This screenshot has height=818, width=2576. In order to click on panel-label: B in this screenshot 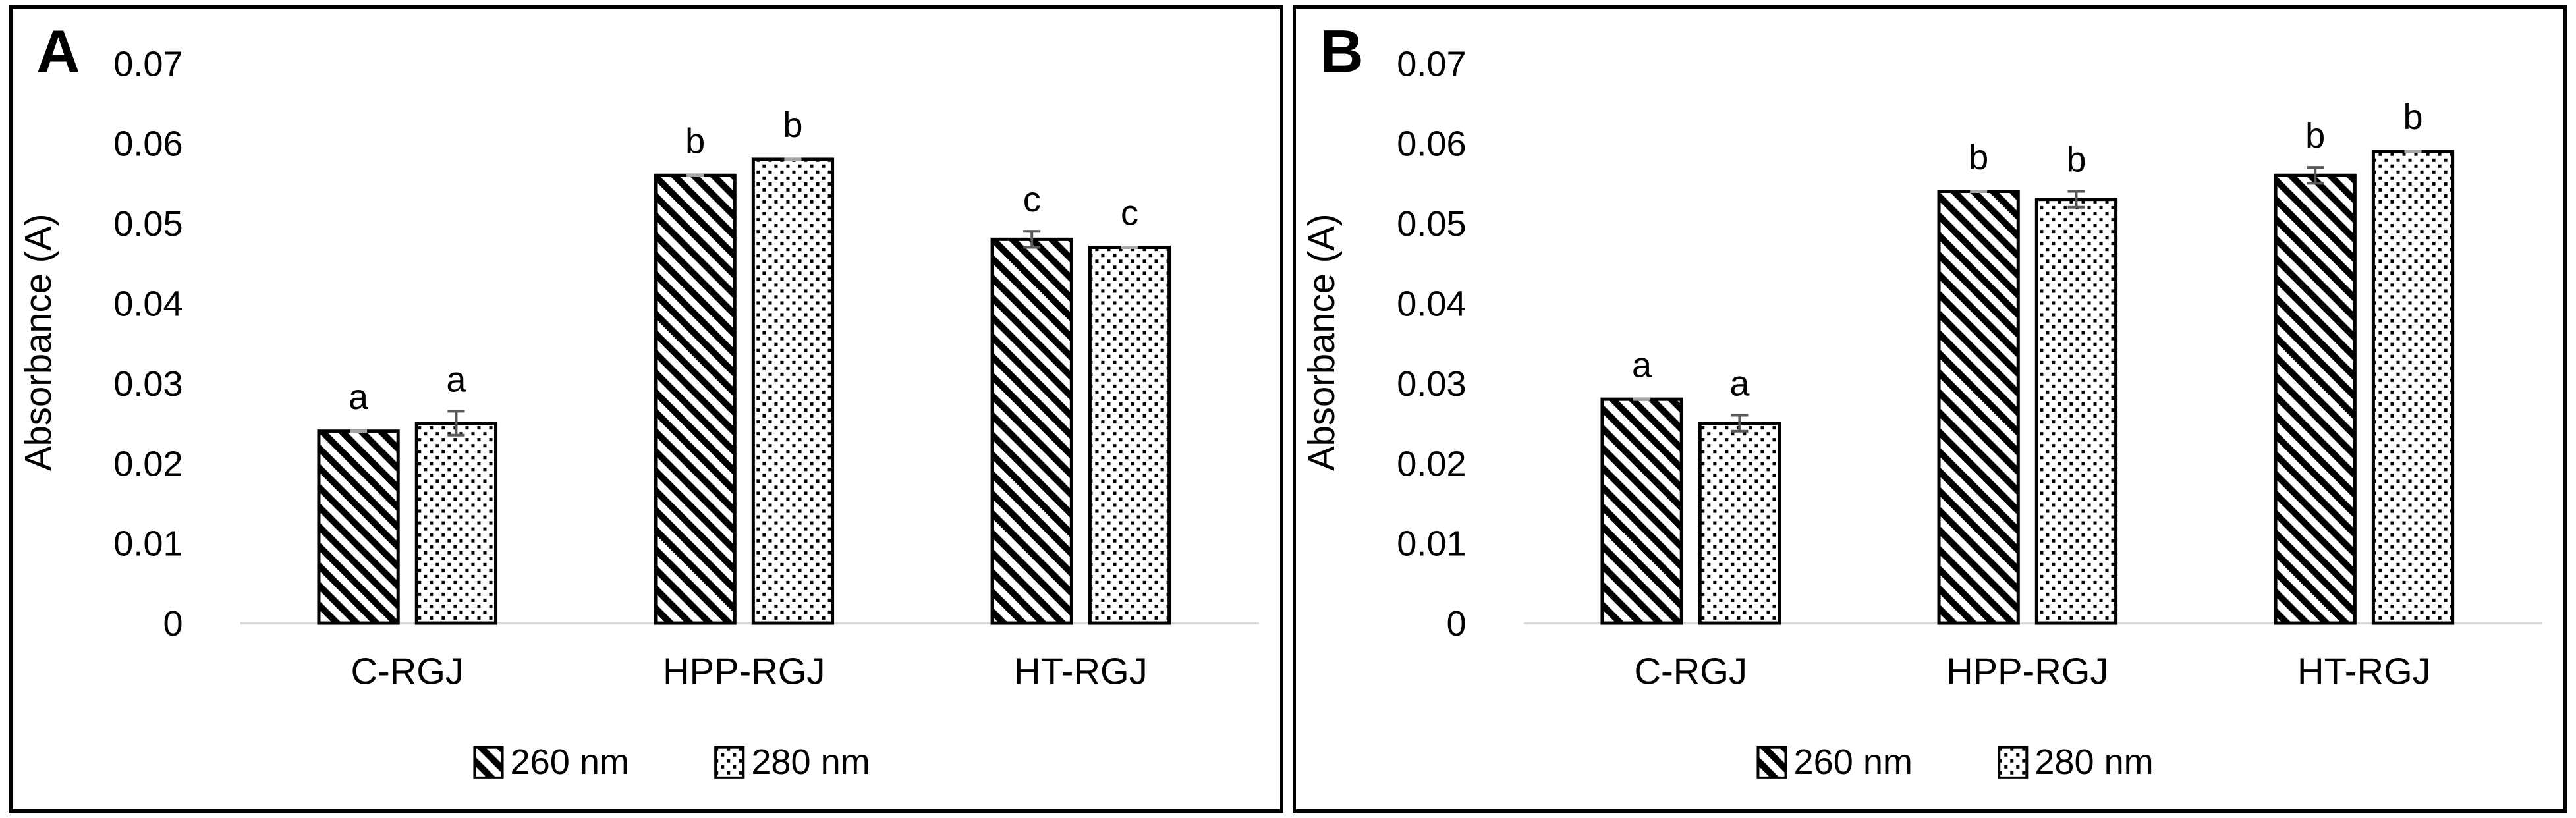, I will do `click(1342, 50)`.